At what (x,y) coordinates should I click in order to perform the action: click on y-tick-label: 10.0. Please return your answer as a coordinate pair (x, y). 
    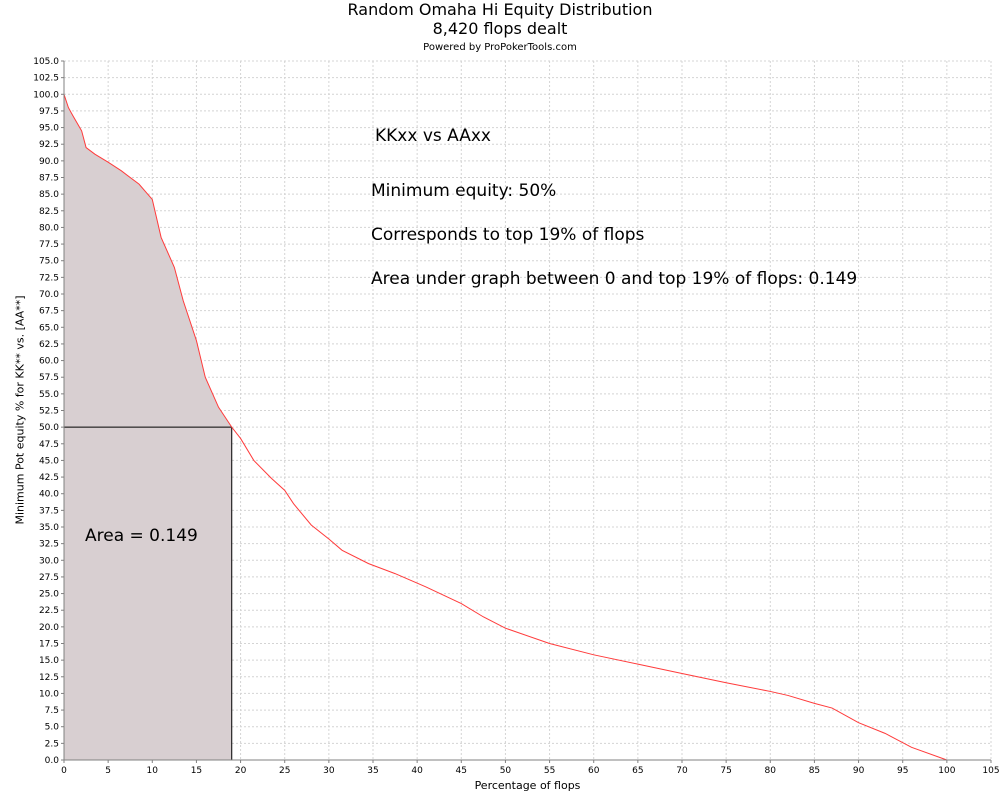
    Looking at the image, I should click on (49, 694).